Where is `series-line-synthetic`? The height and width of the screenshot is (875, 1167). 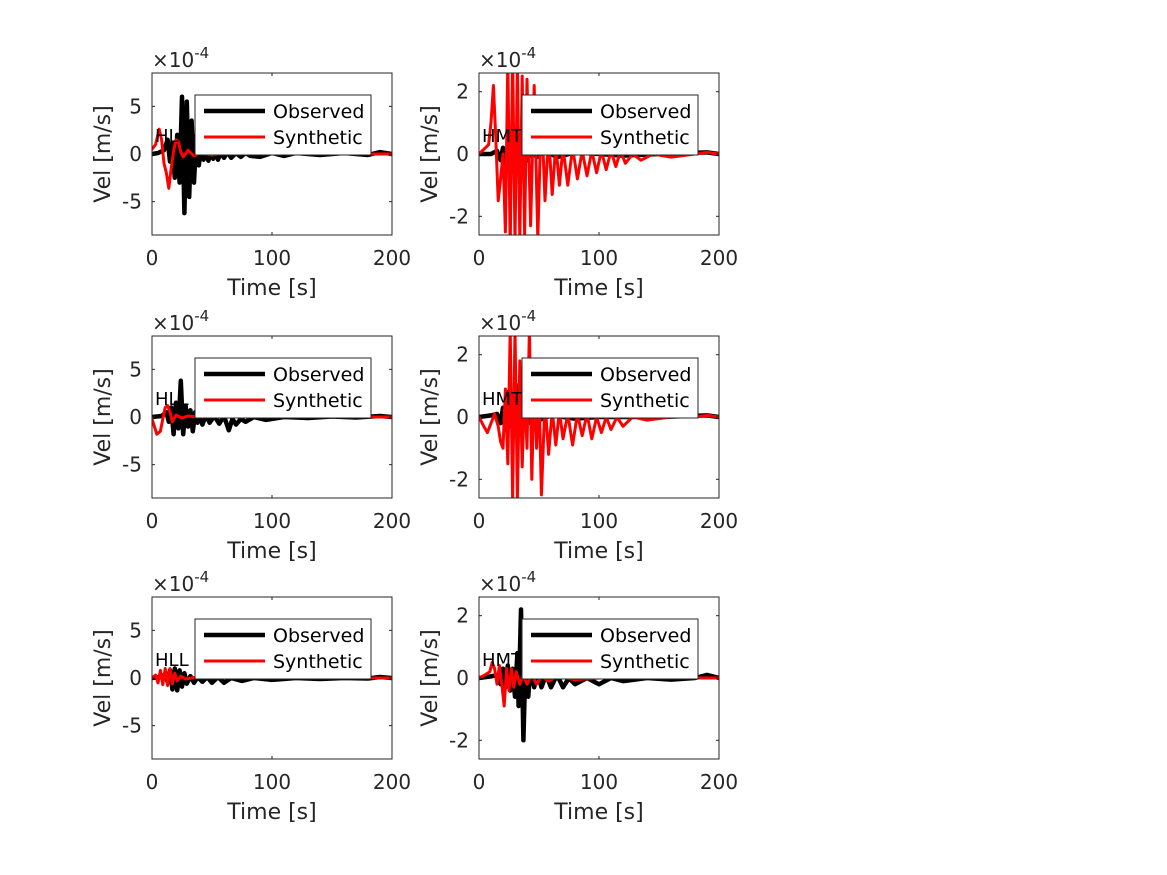 series-line-synthetic is located at coordinates (599, 417).